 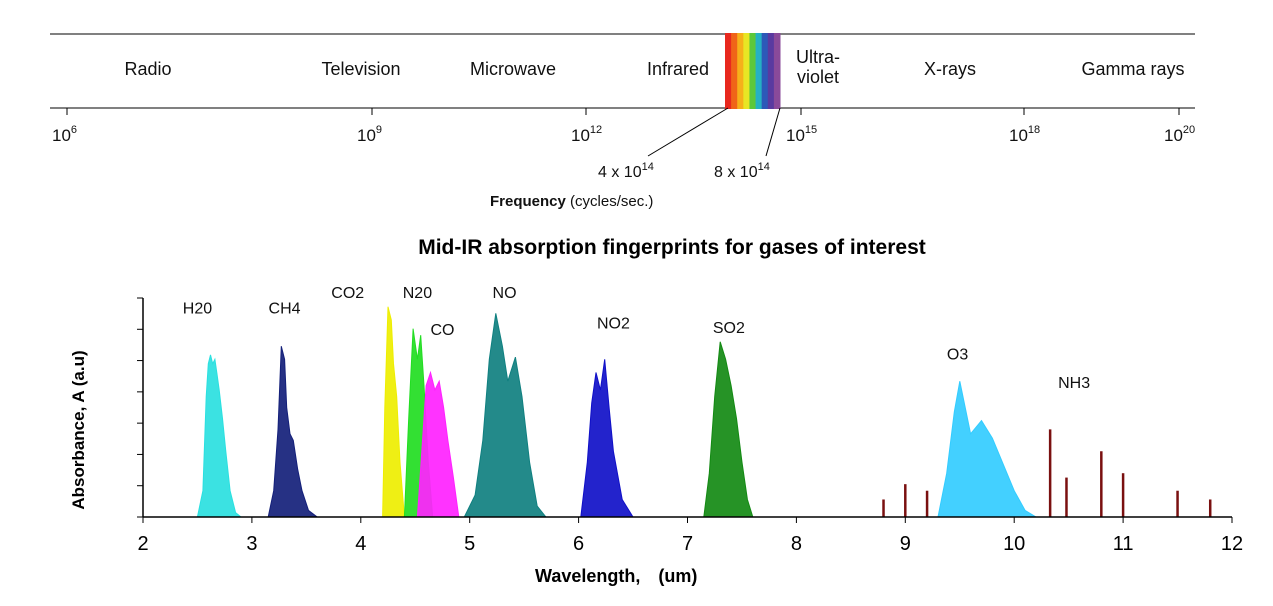 I want to click on x-tick-label: 5, so click(x=469, y=544).